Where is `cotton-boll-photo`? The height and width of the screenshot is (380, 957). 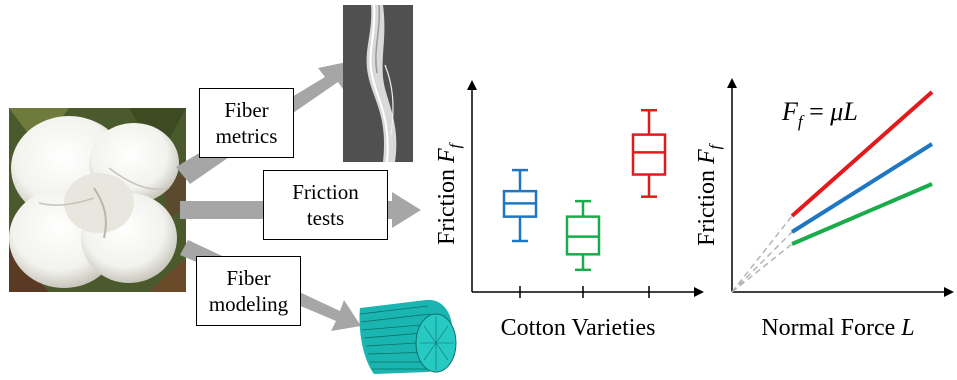 cotton-boll-photo is located at coordinates (97, 200).